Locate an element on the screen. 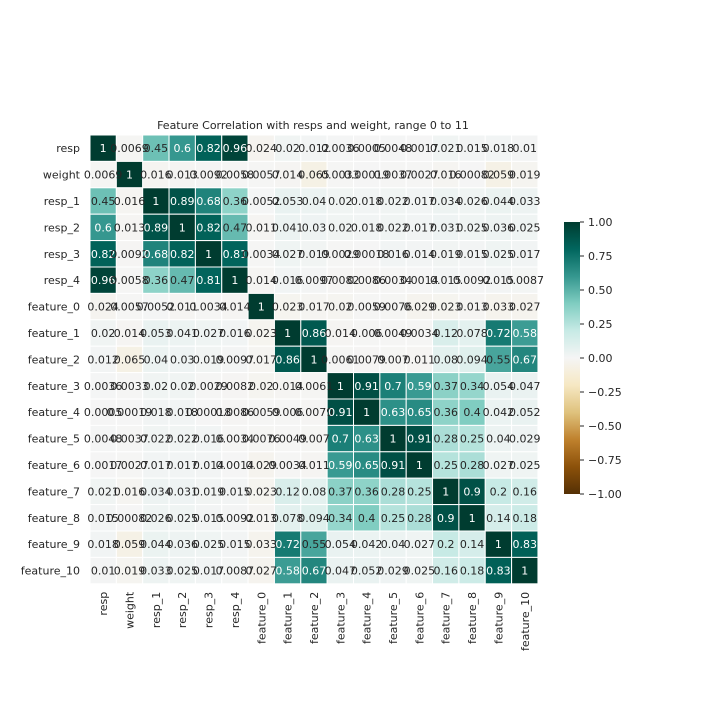 This screenshot has height=720, width=720. cell-value-label: 0.031 is located at coordinates (182, 491).